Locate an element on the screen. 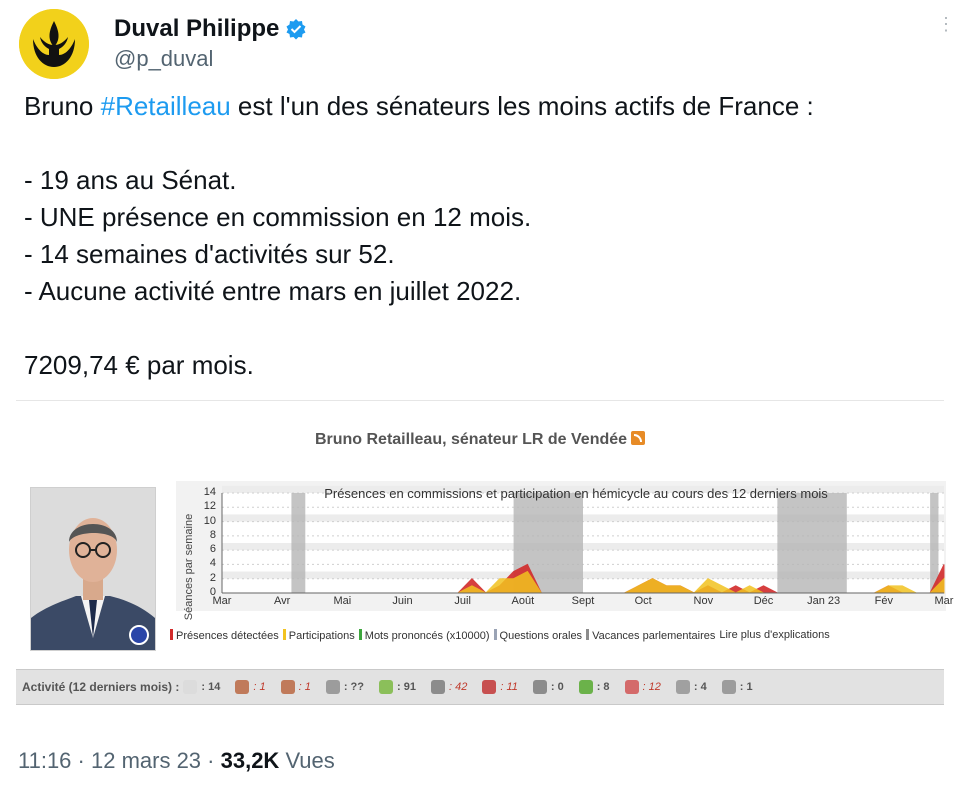 The image size is (960, 798). x-tick-label: Juin is located at coordinates (402, 601).